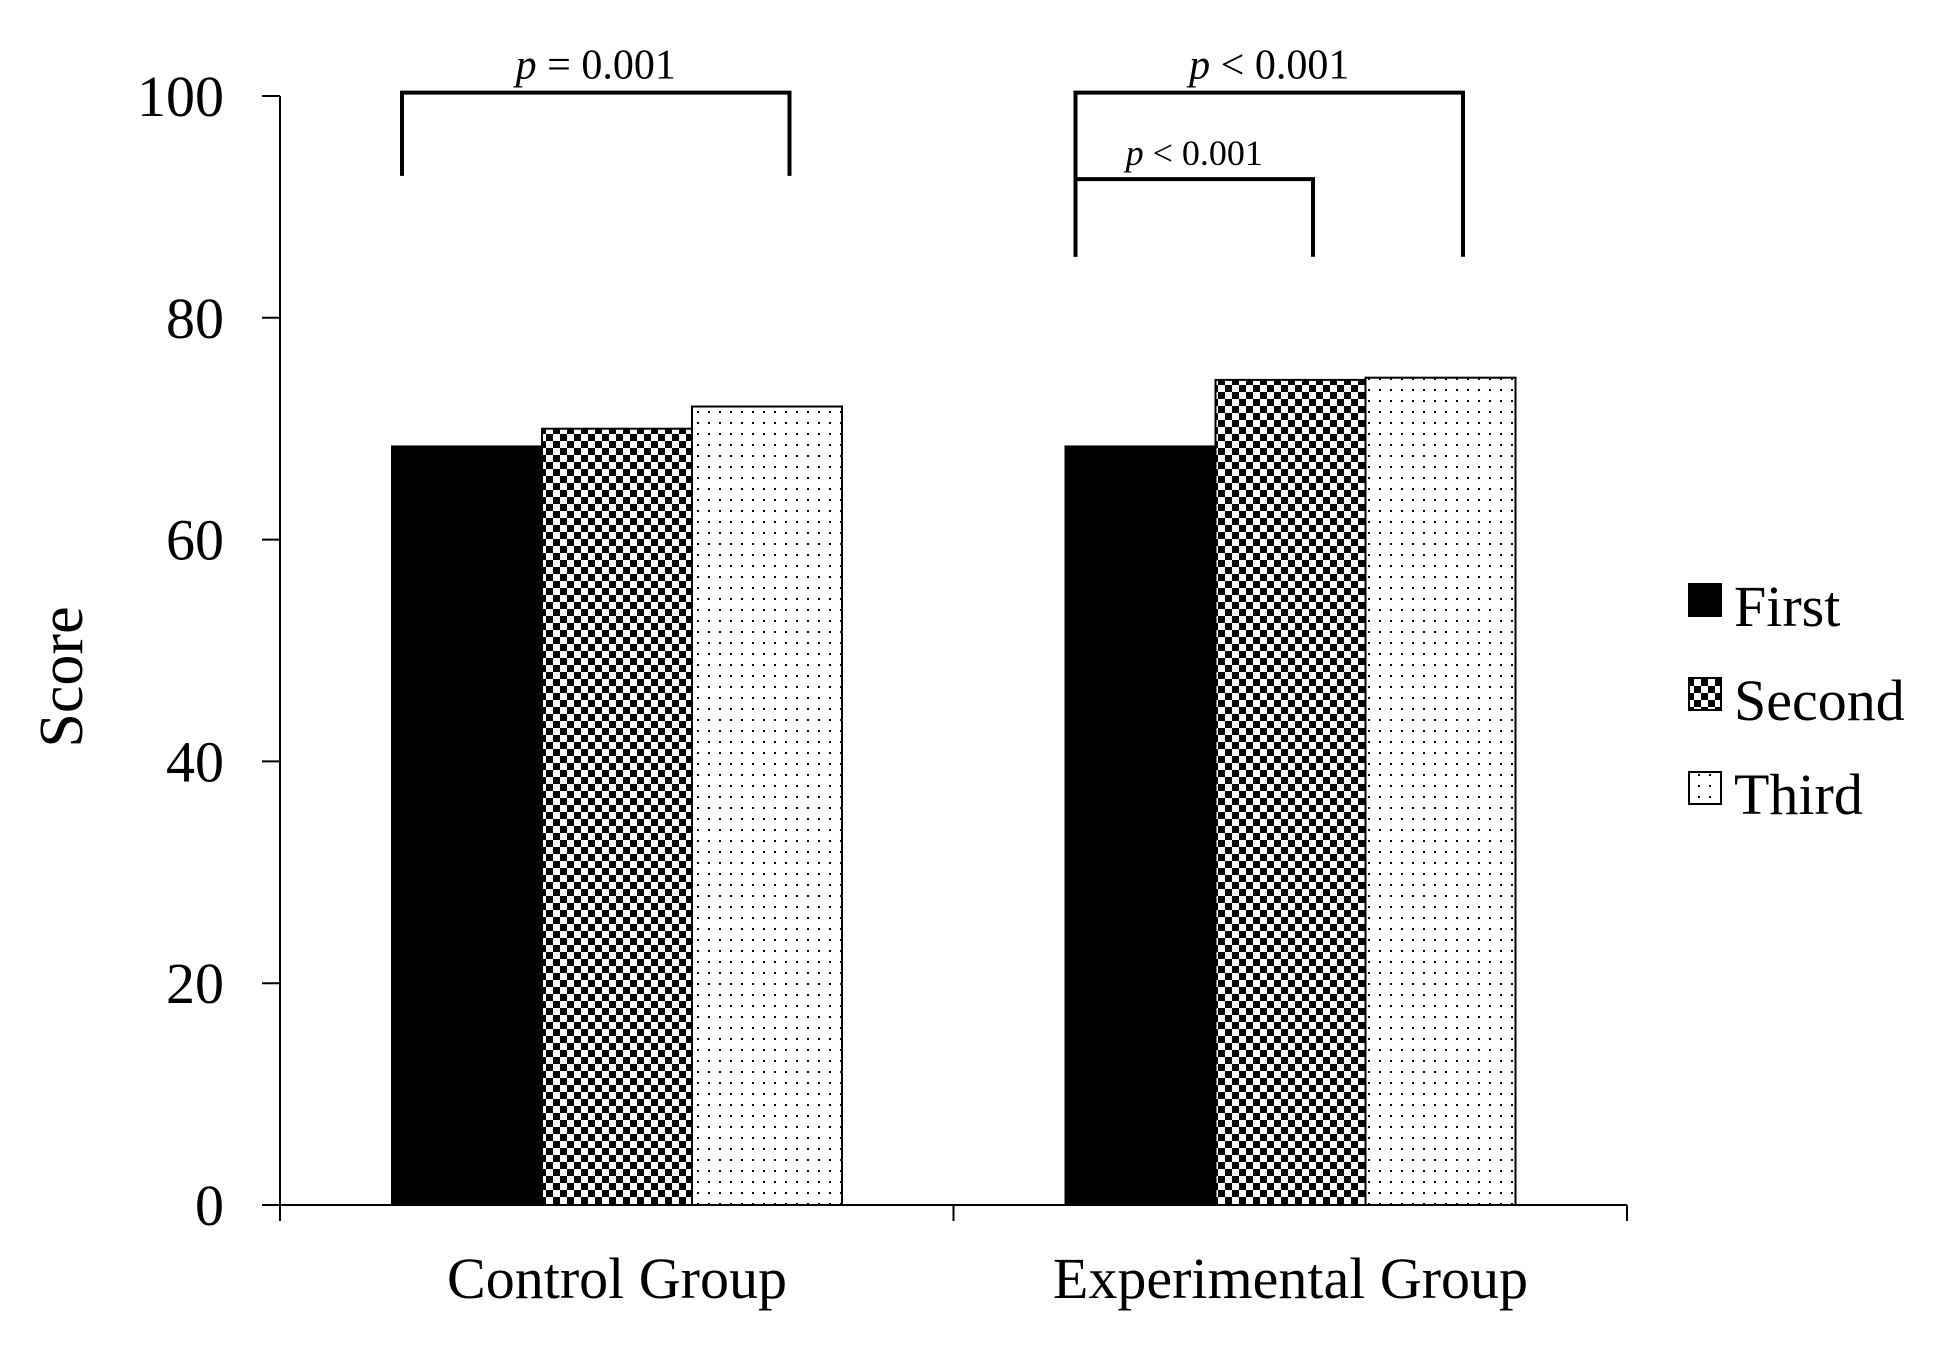 The image size is (1951, 1366). I want to click on significance-bracket: p = 0.001, so click(596, 109).